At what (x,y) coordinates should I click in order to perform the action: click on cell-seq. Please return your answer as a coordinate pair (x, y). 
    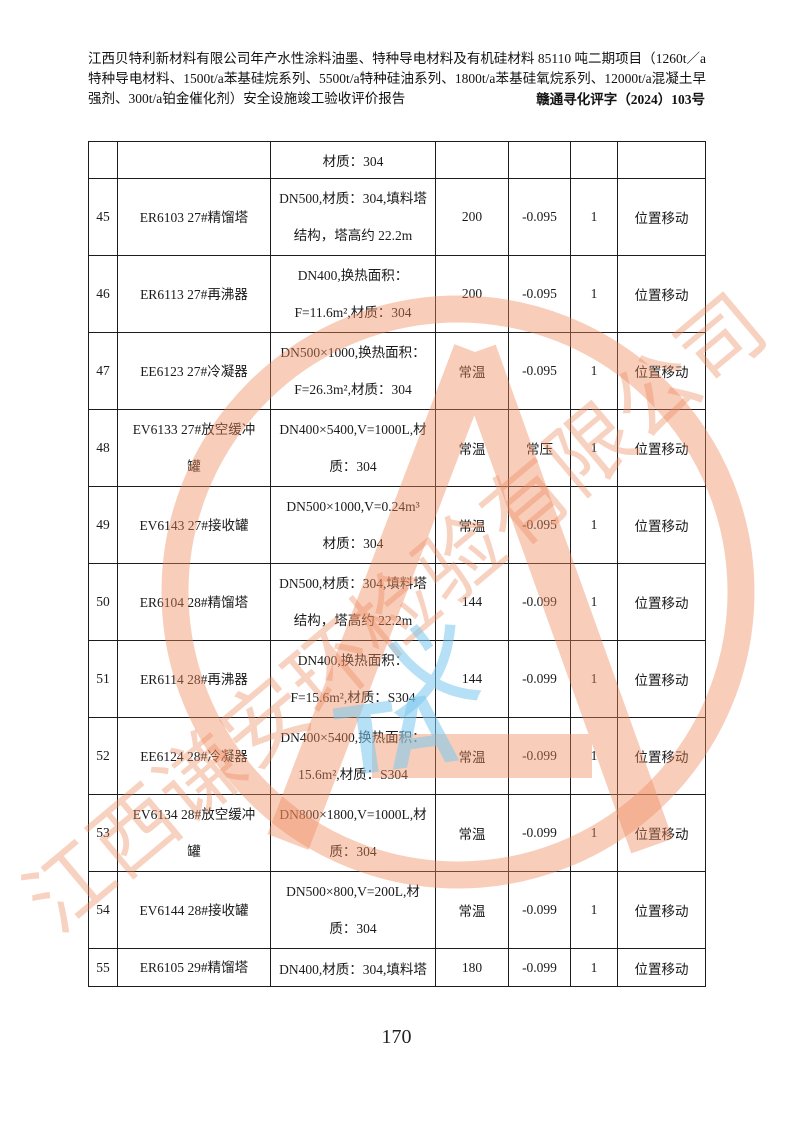
    Looking at the image, I should click on (103, 160).